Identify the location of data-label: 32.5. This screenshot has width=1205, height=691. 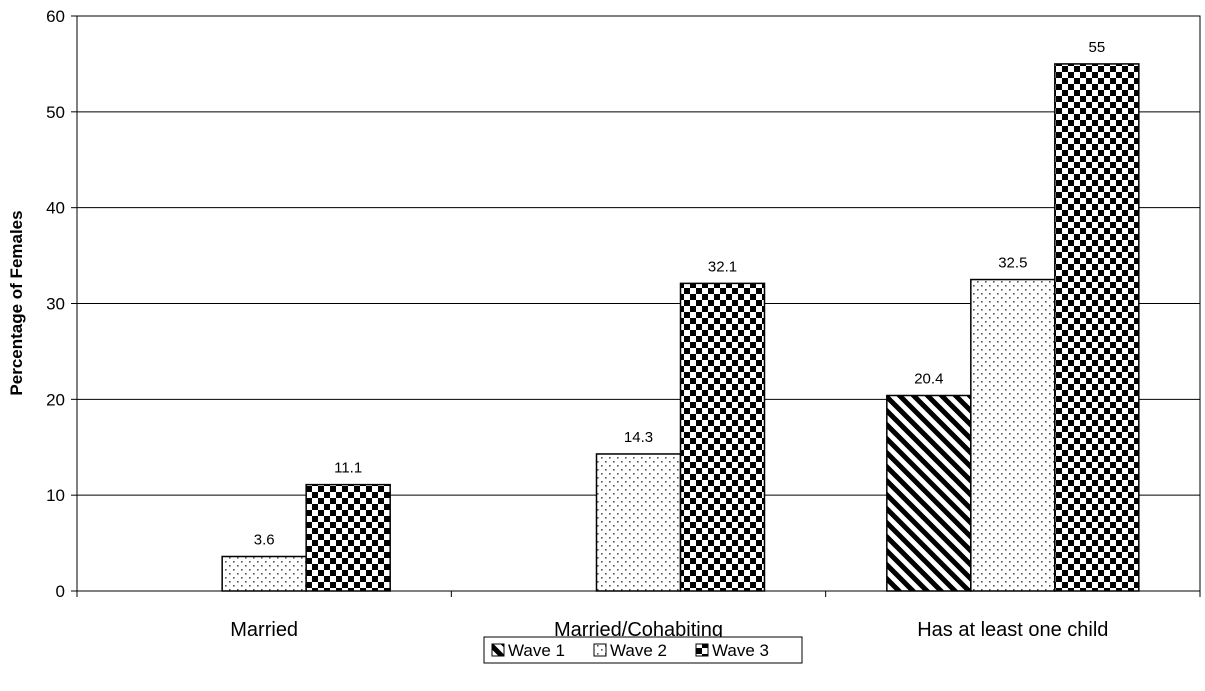
(1012, 263).